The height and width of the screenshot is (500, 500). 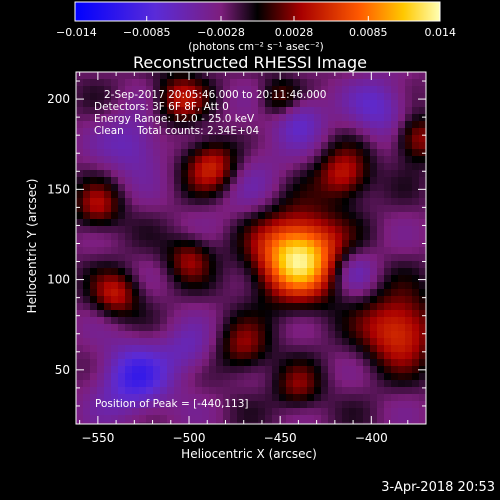 What do you see at coordinates (58, 280) in the screenshot?
I see `y-tick-label: 100` at bounding box center [58, 280].